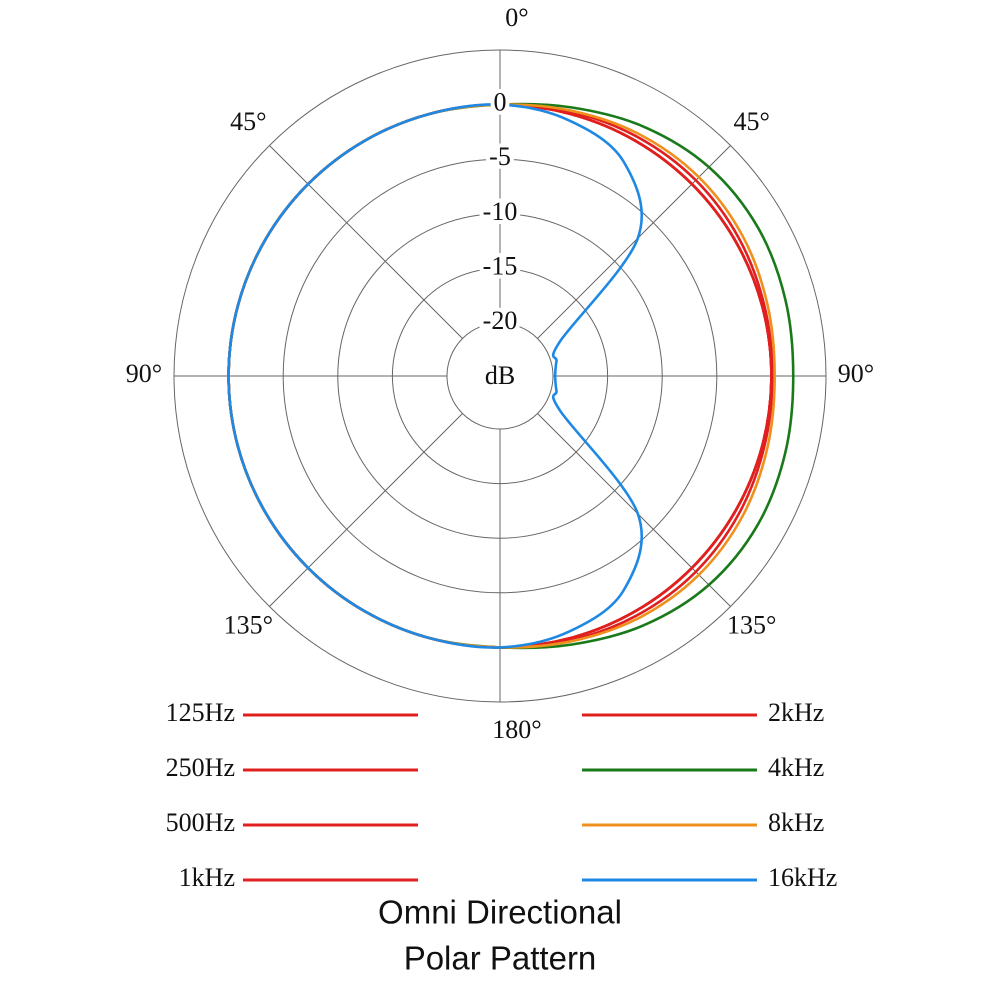 This screenshot has height=1000, width=1000. I want to click on legend-label: 1kHz, so click(207, 877).